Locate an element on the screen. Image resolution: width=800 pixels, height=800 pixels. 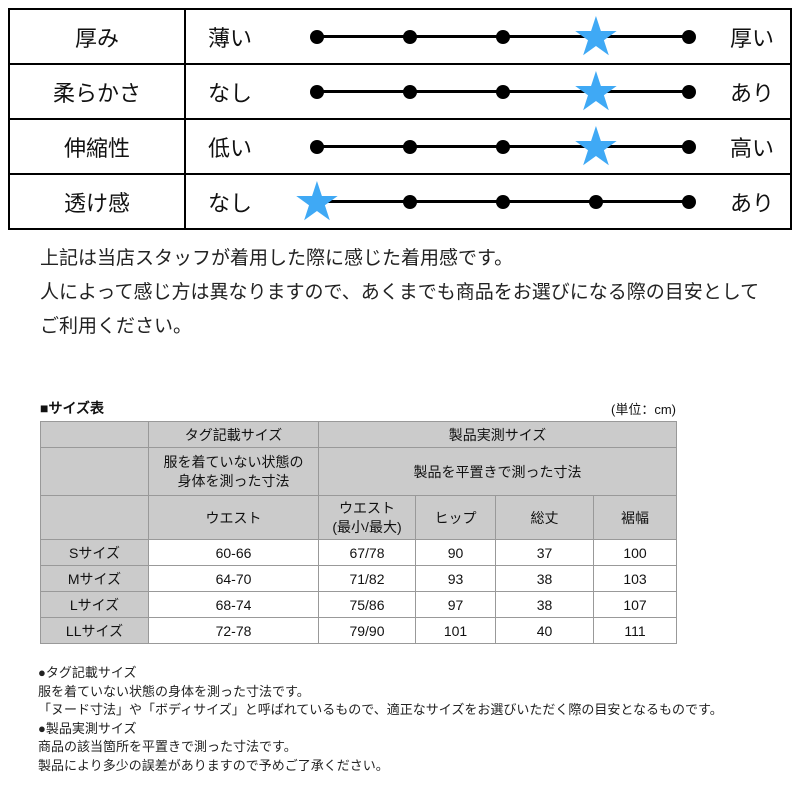
footnote-line: 服を着ていない状態の身体を測った寸法です。 is located at coordinates (174, 691).